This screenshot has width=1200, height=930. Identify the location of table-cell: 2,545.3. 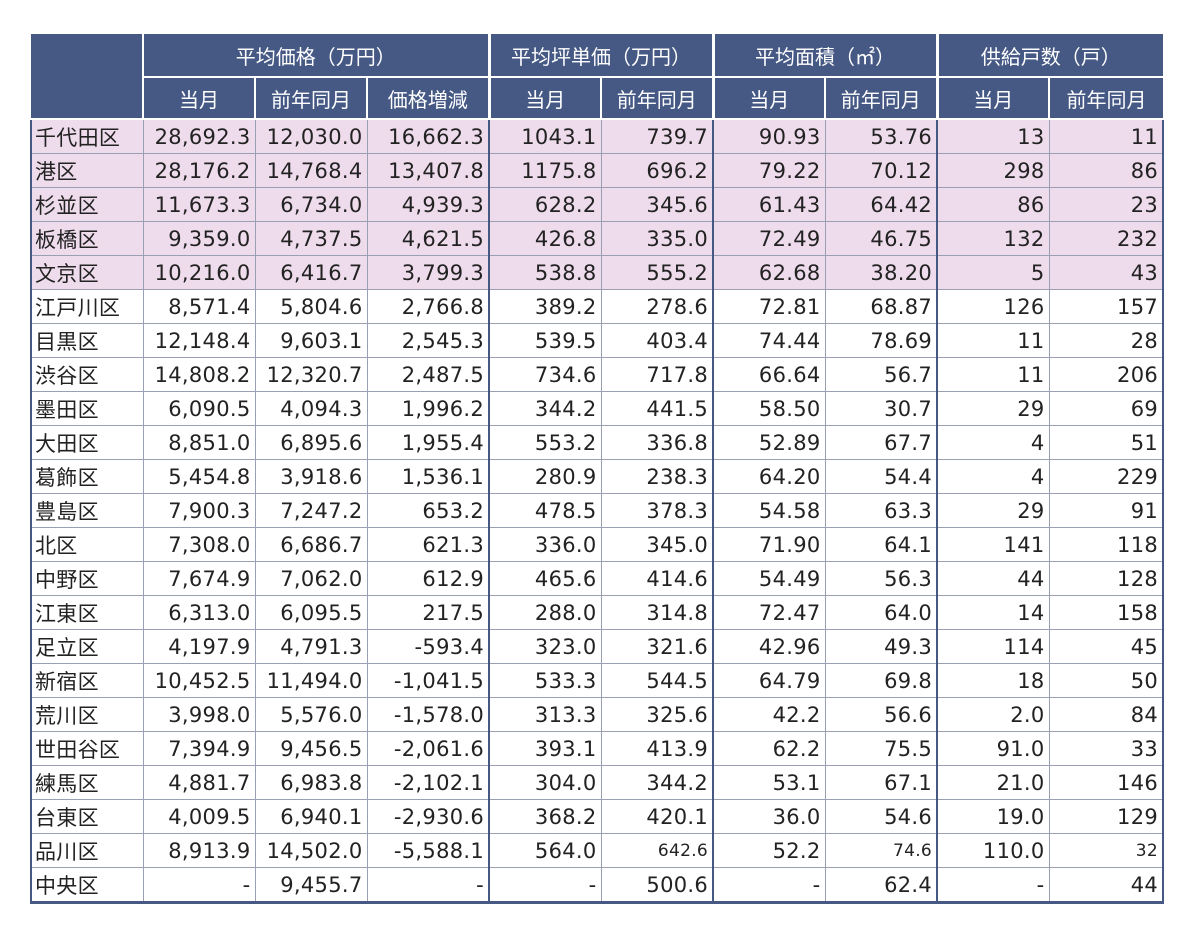
(428, 340).